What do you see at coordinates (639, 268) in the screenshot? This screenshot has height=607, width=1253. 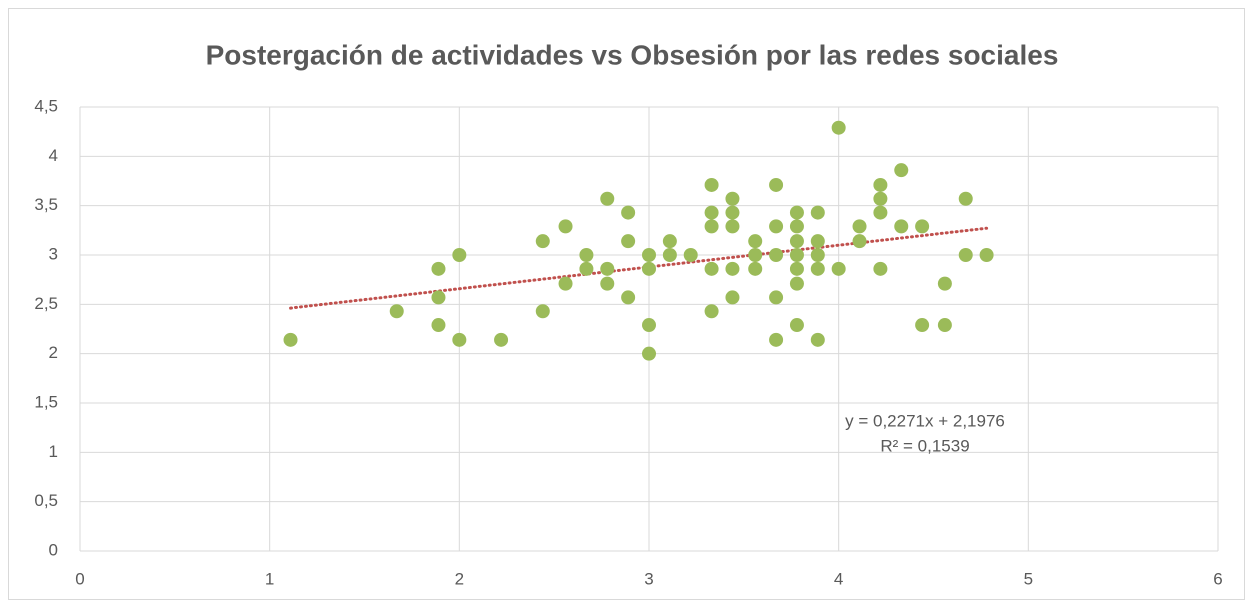 I see `trendline` at bounding box center [639, 268].